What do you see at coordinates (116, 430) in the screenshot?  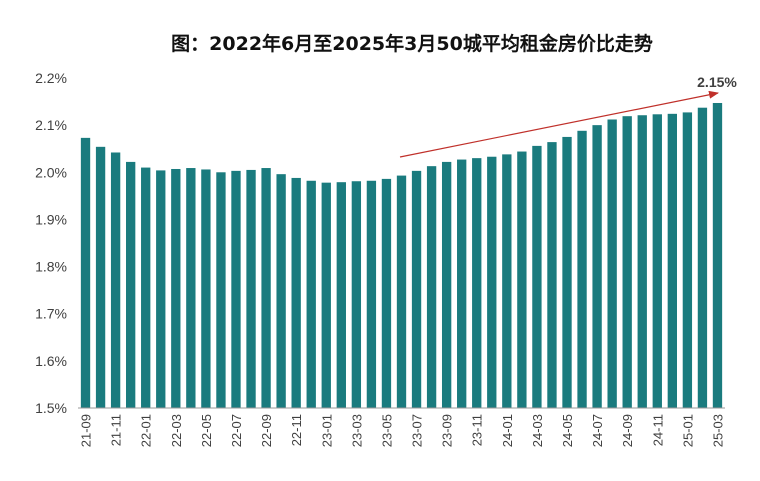 I see `x-tick-label: 21-11` at bounding box center [116, 430].